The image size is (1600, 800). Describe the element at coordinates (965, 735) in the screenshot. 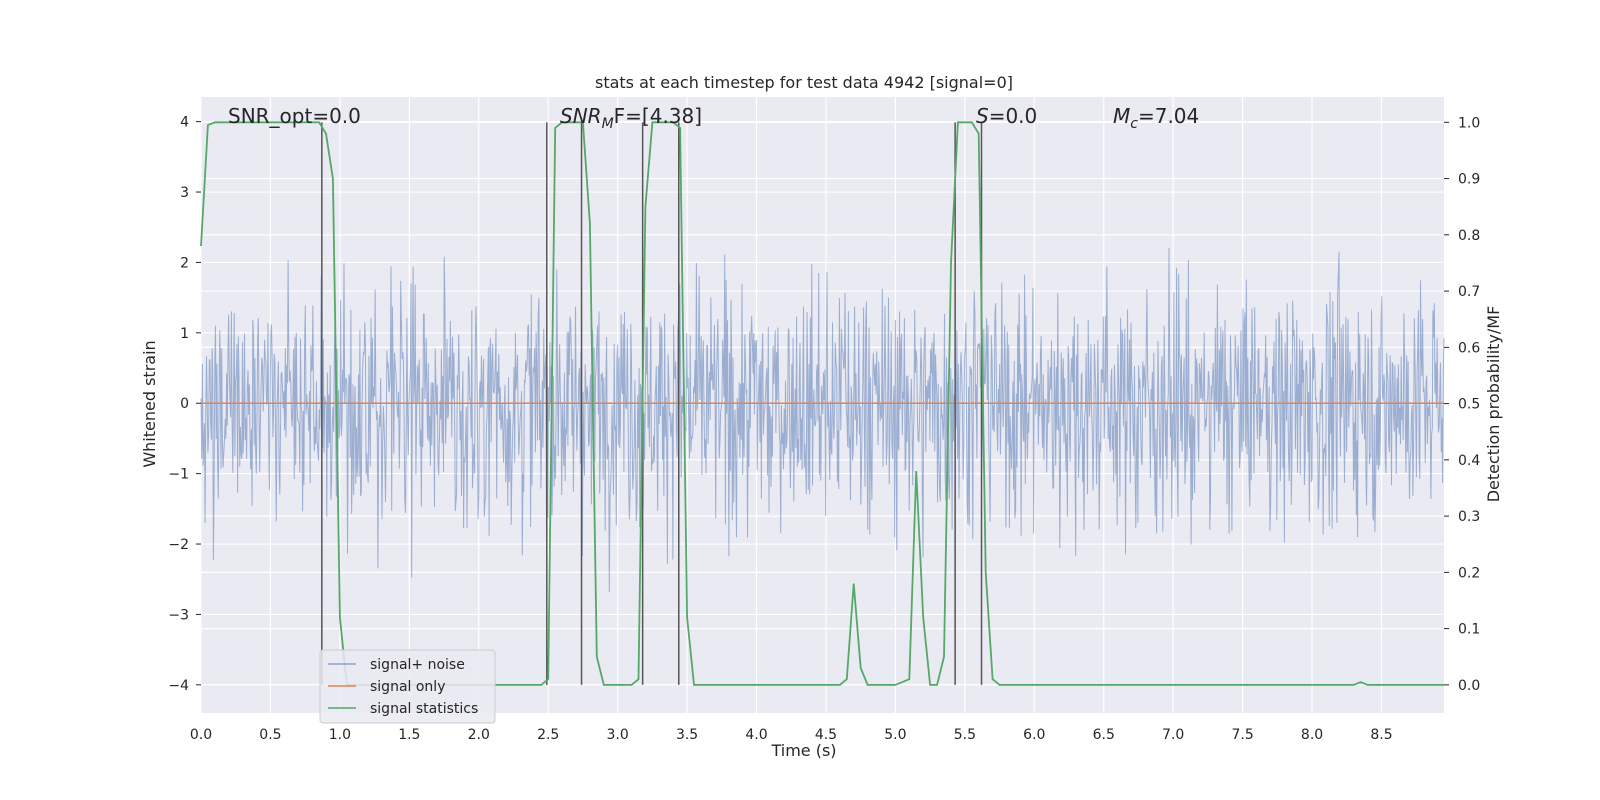

I see `x-tick-label: 5.5` at that location.